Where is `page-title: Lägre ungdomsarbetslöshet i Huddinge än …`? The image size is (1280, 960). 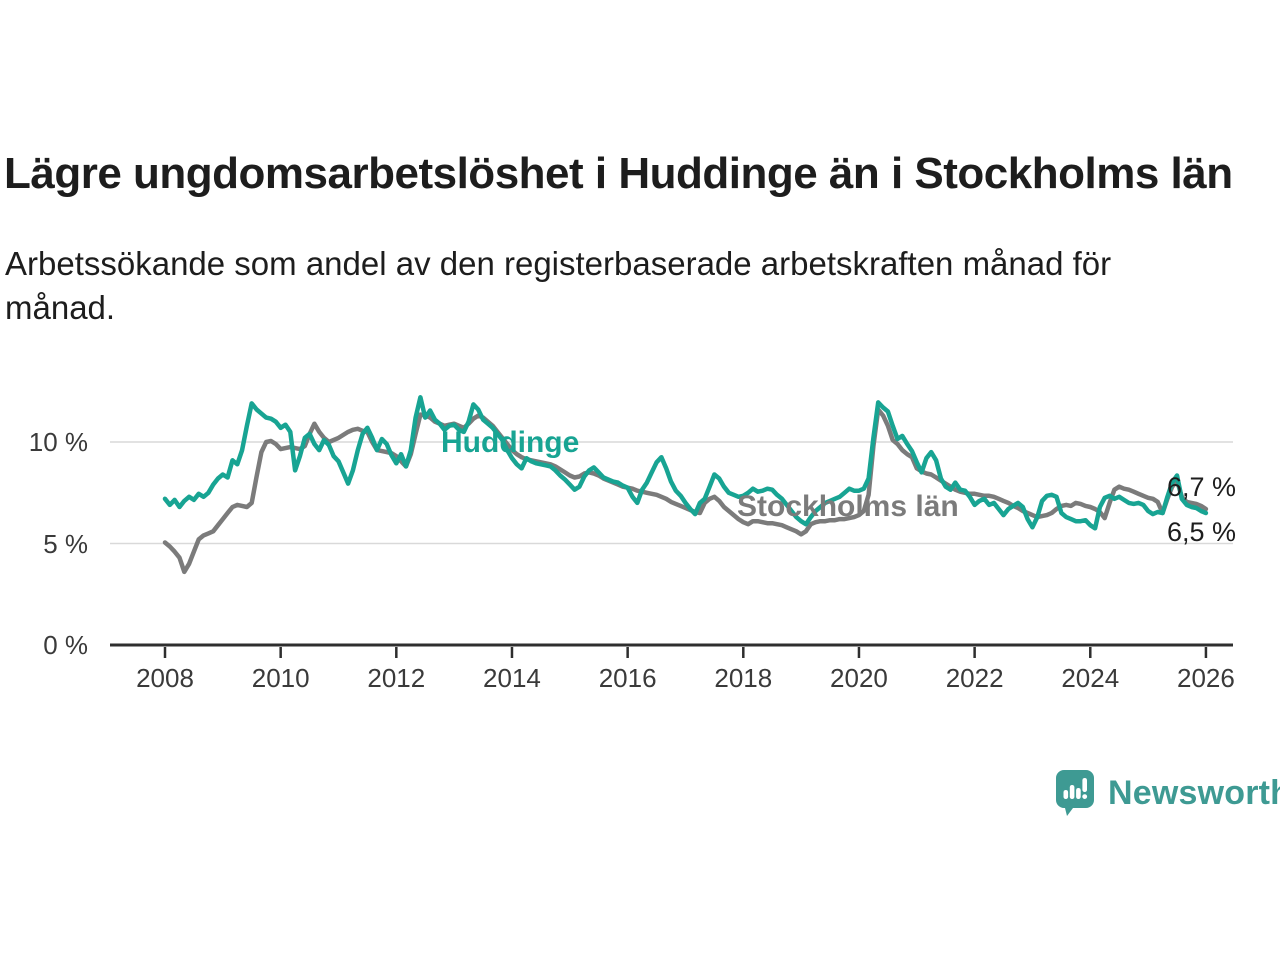
page-title: Lägre ungdomsarbetslöshet i Huddinge än … is located at coordinates (618, 173).